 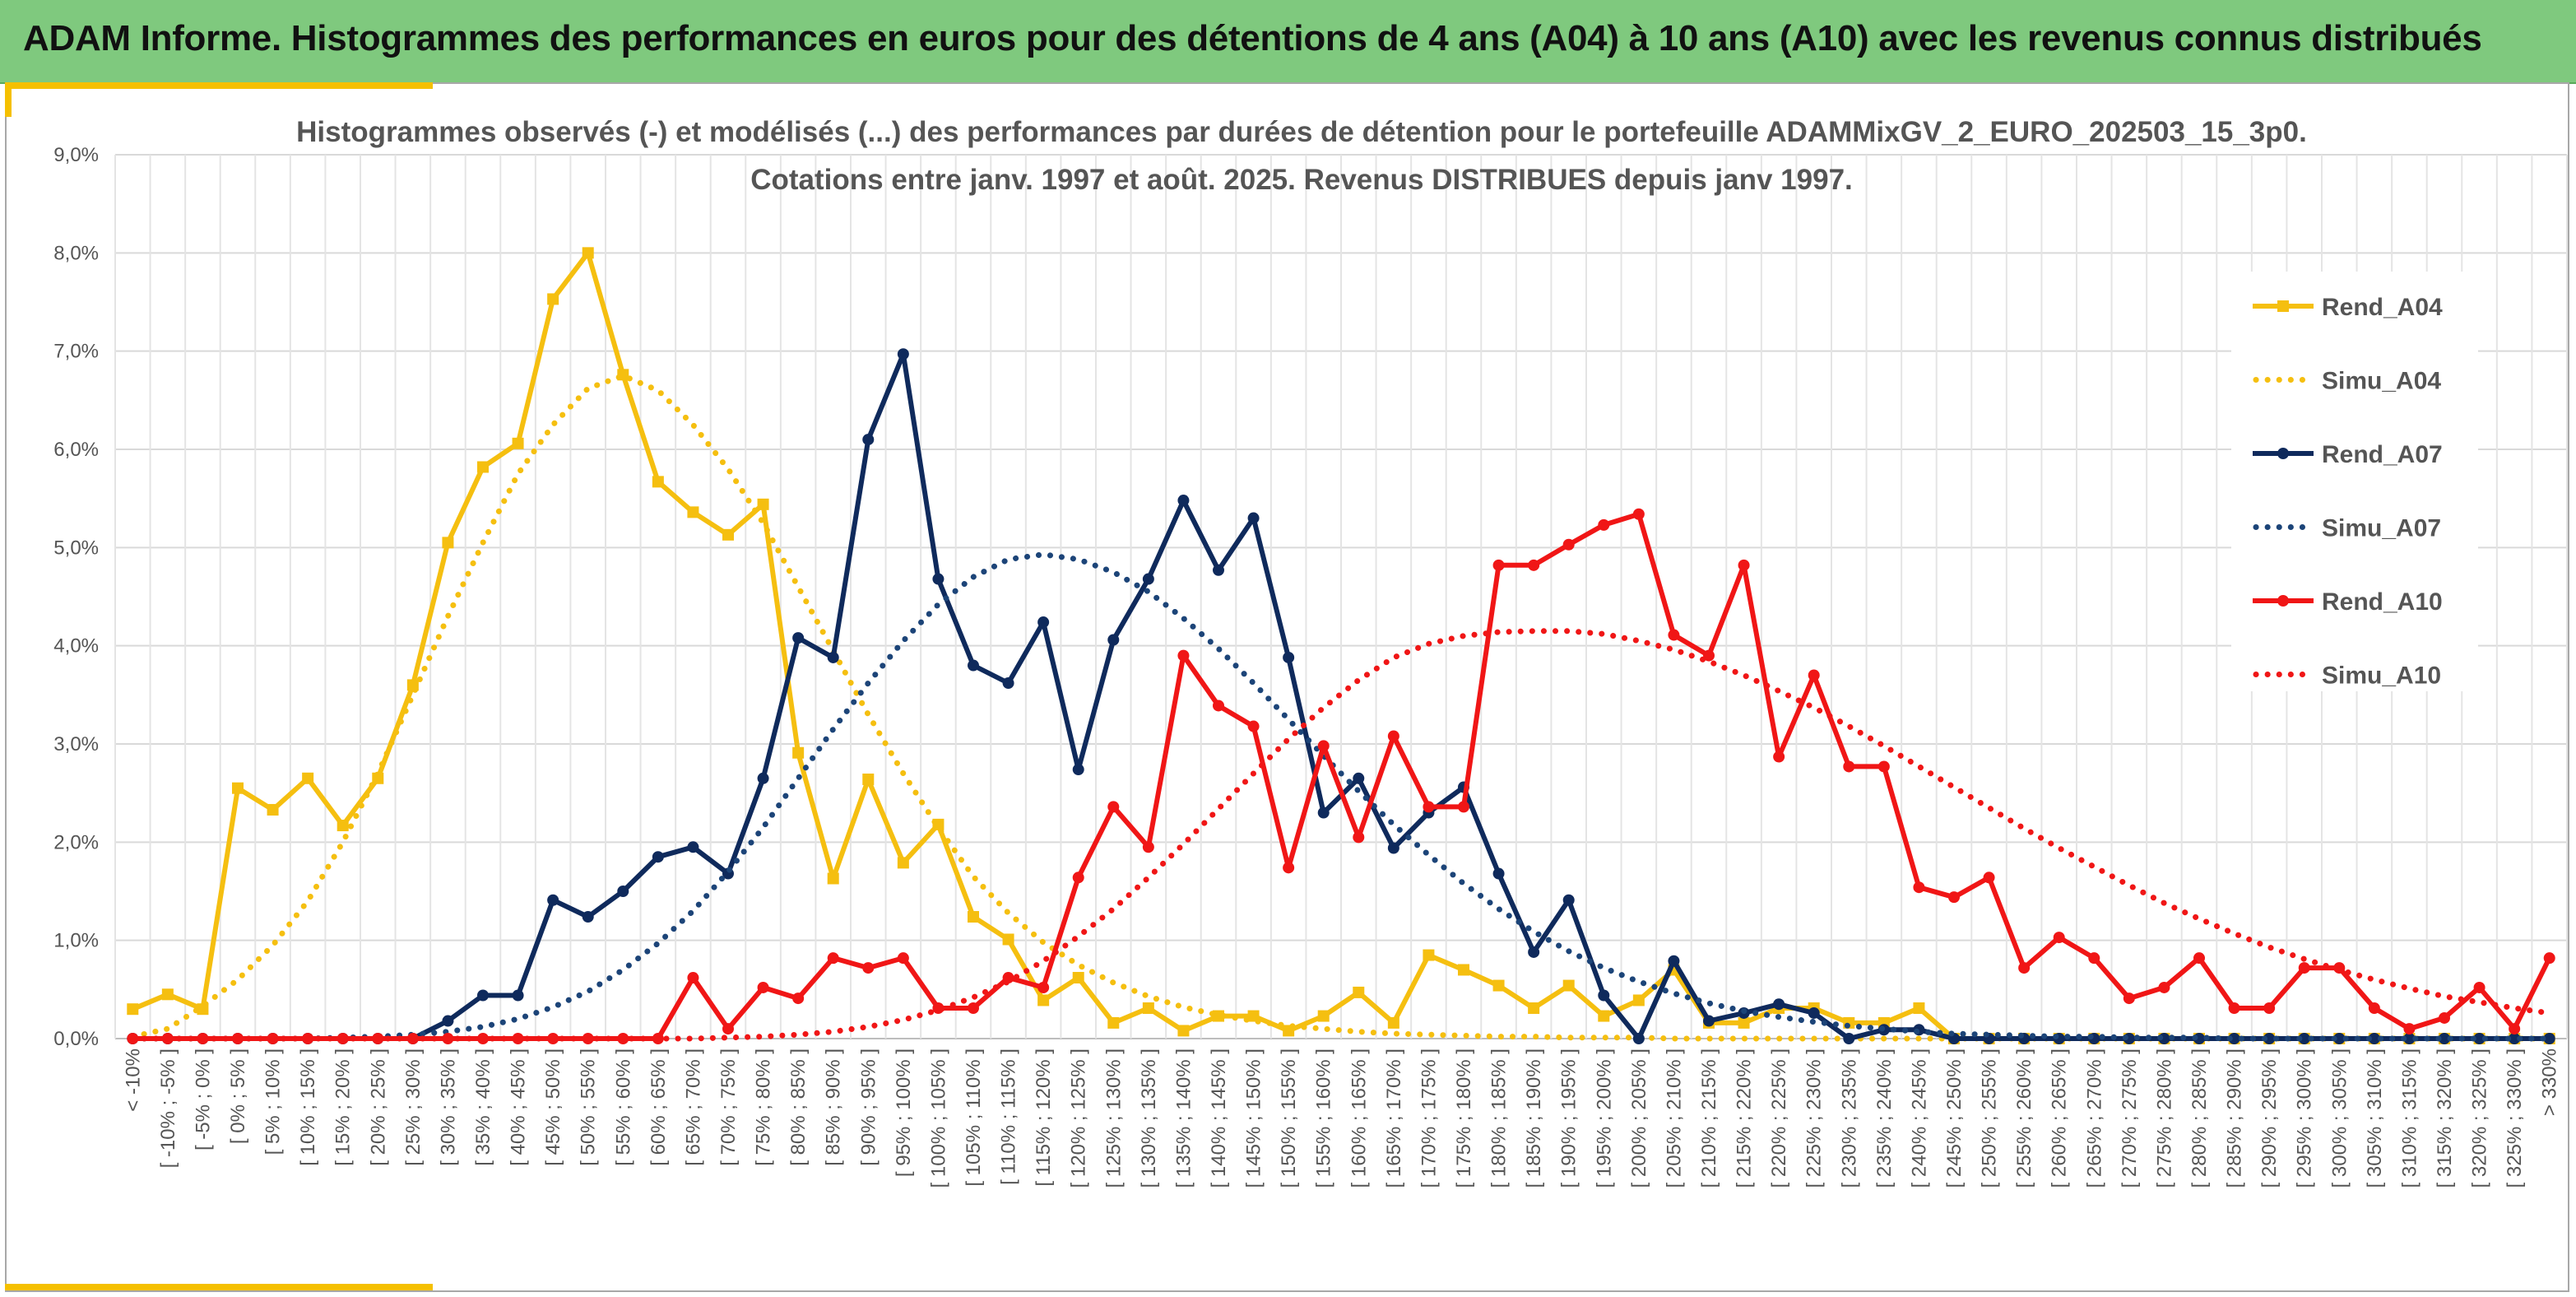 What do you see at coordinates (76, 352) in the screenshot?
I see `y-tick-label: 7,0%` at bounding box center [76, 352].